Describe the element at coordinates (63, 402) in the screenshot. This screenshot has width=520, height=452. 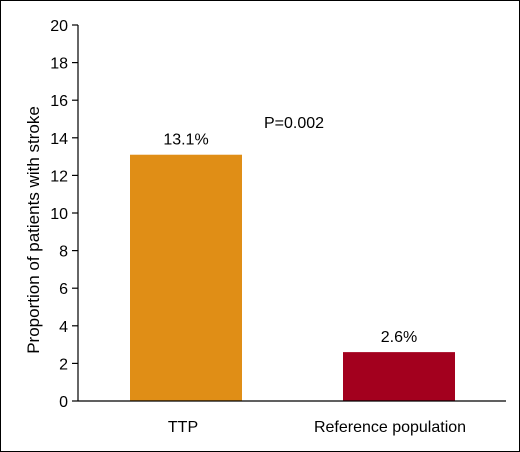
I see `y-tick-label: 0` at that location.